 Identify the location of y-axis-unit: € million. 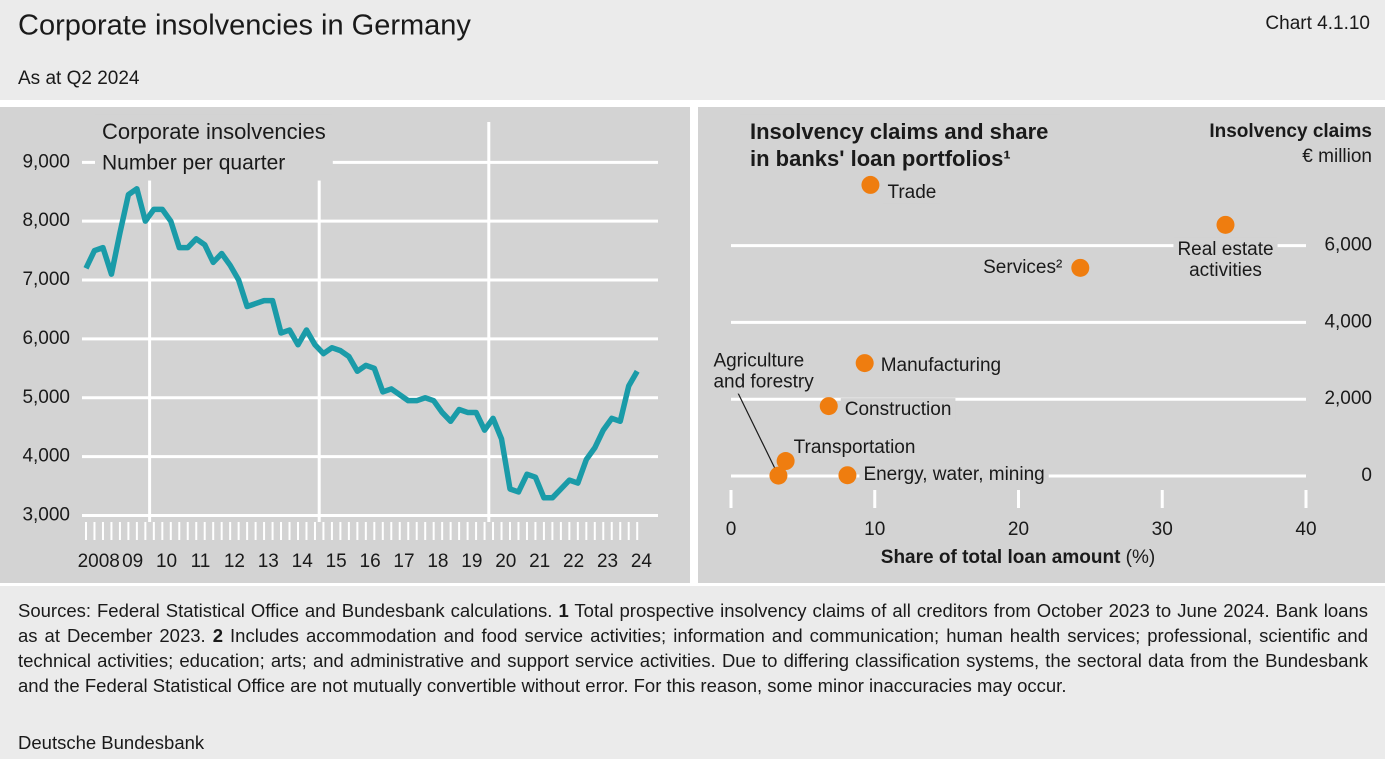
(1337, 156).